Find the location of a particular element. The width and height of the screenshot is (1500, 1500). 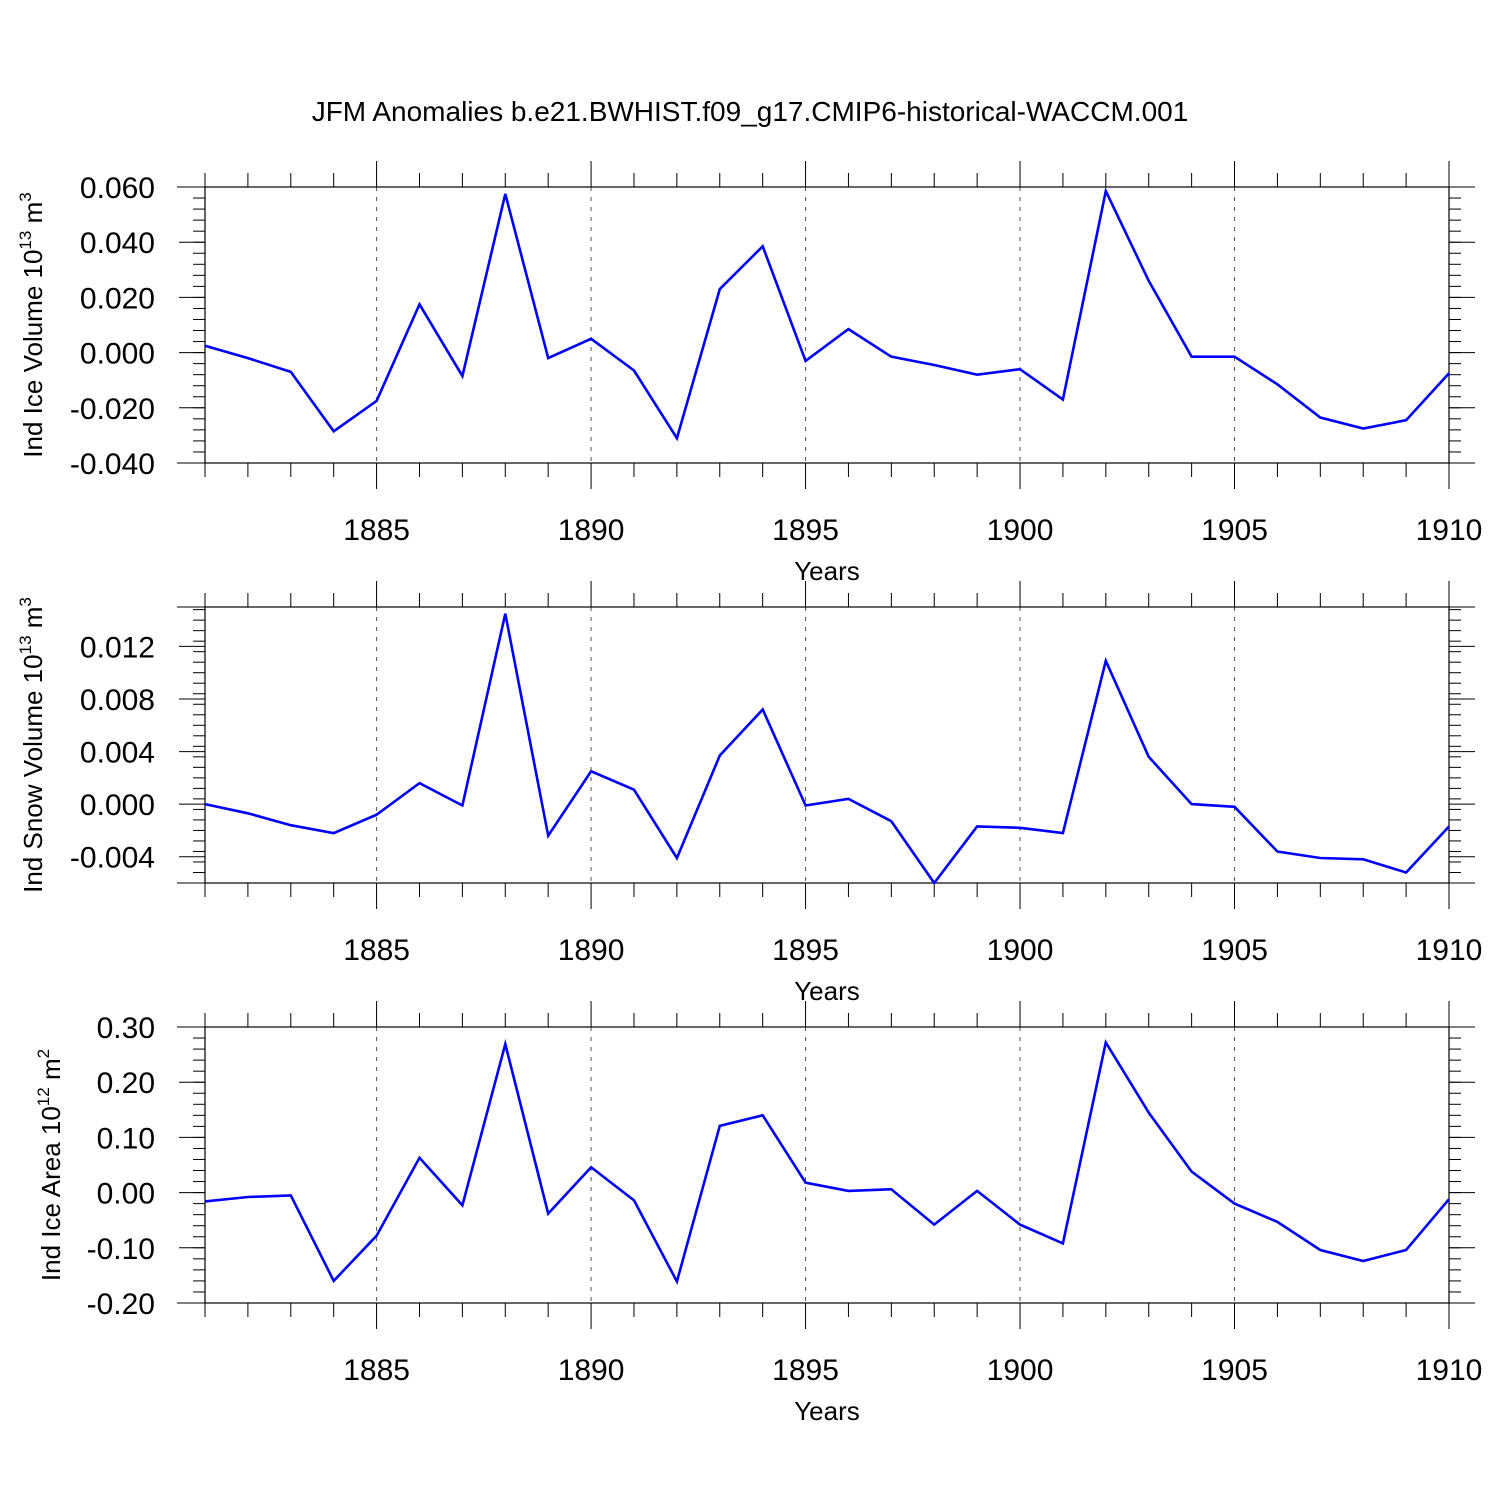

y-tick-label: 0.20 is located at coordinates (126, 1083).